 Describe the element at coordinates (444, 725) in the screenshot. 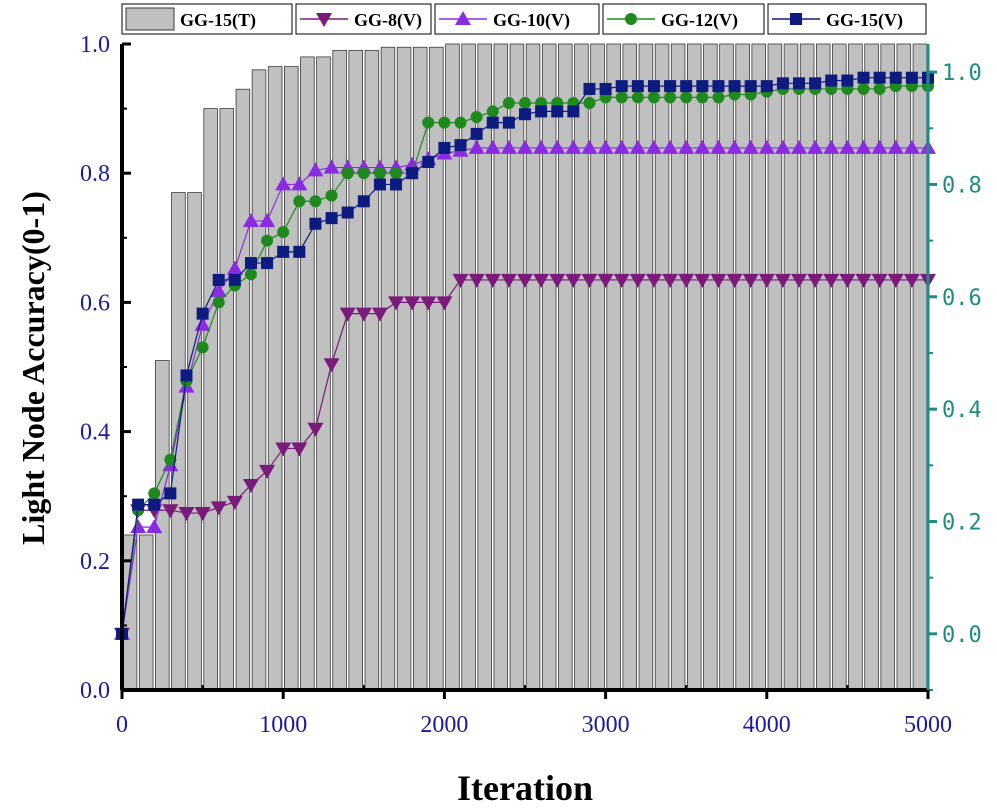

I see `x-tick-label: 2000` at that location.